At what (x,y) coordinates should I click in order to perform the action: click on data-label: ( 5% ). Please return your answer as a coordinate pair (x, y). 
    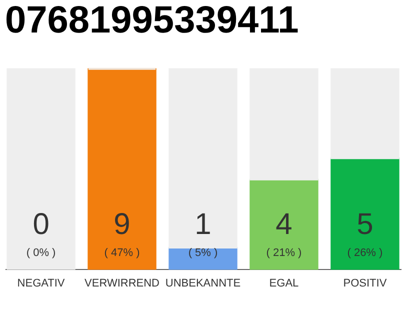
    Looking at the image, I should click on (203, 253).